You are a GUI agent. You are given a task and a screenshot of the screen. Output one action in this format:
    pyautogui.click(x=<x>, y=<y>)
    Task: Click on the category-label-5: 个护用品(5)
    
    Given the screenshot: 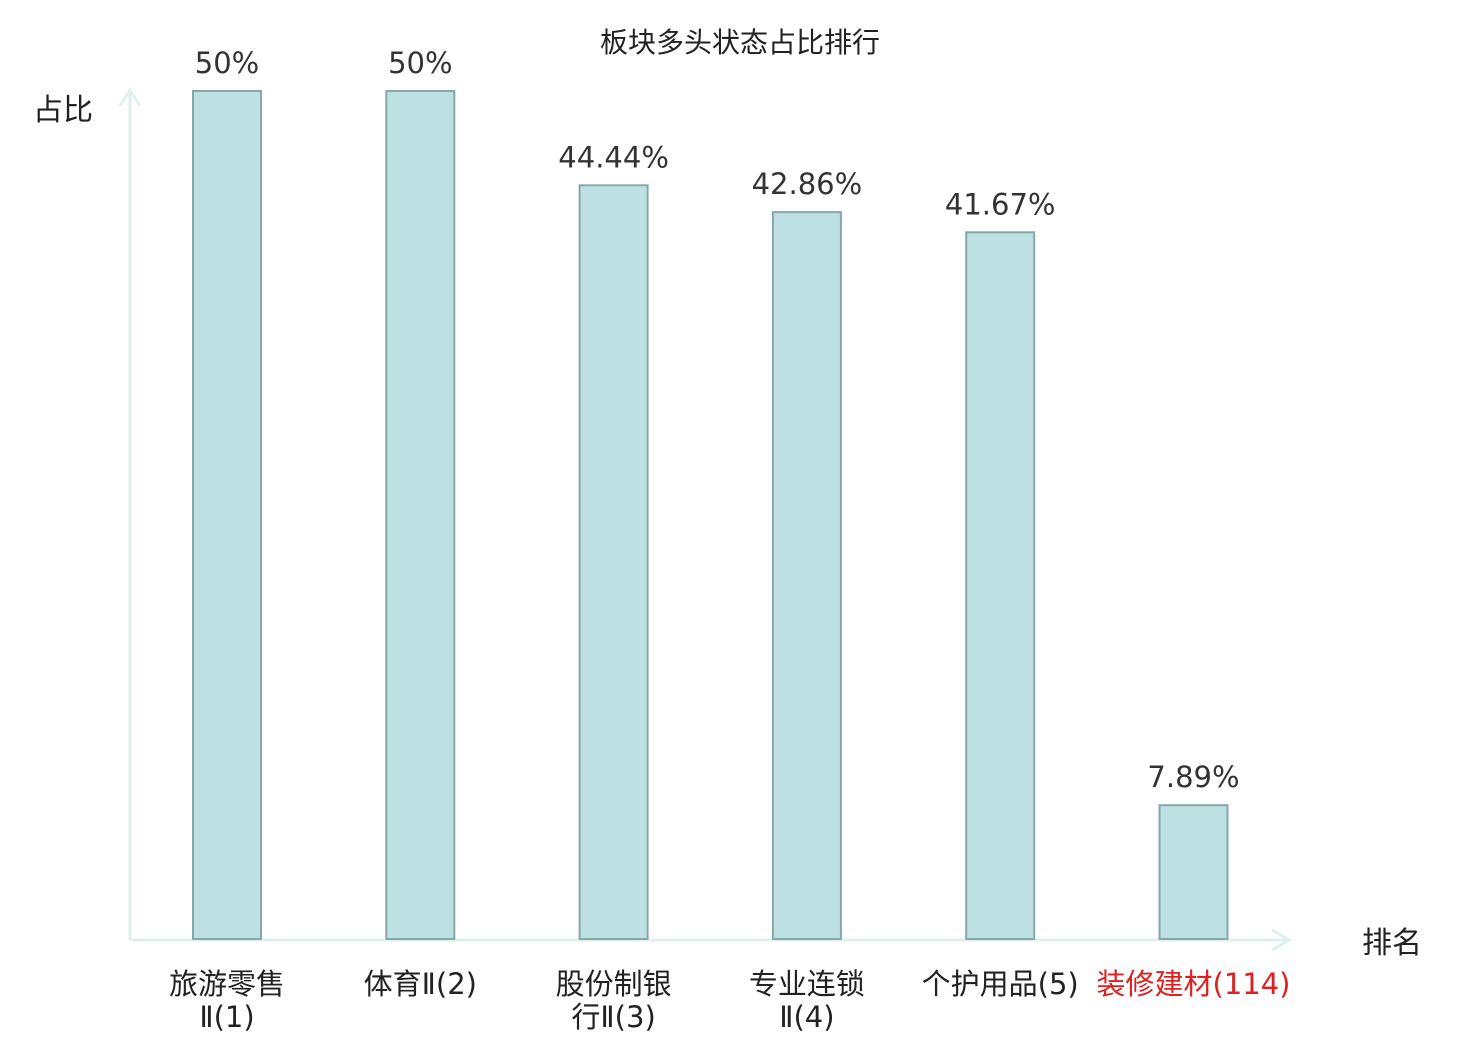 What is the action you would take?
    pyautogui.click(x=1000, y=984)
    